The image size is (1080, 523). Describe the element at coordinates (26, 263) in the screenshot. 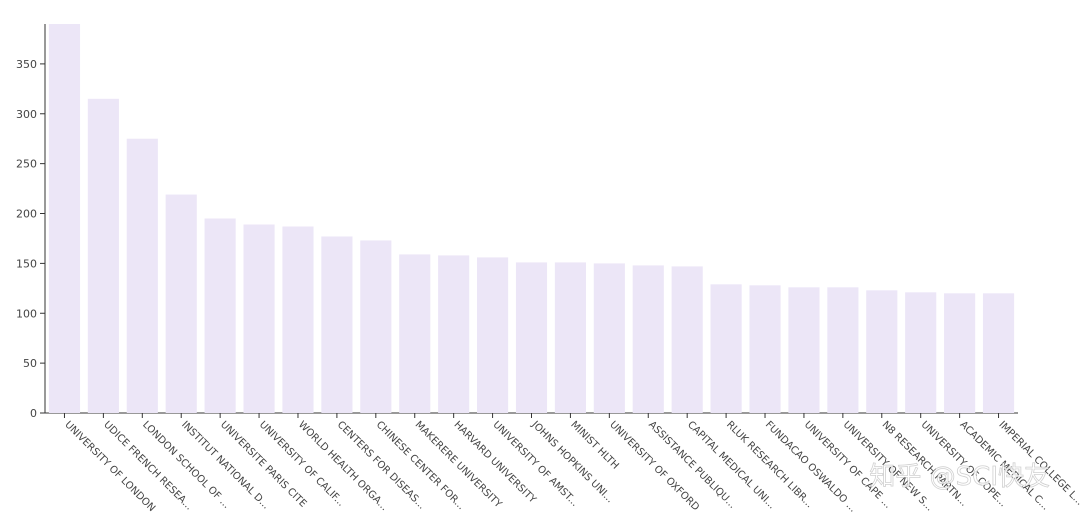

I see `y-tick-label: 150` at that location.